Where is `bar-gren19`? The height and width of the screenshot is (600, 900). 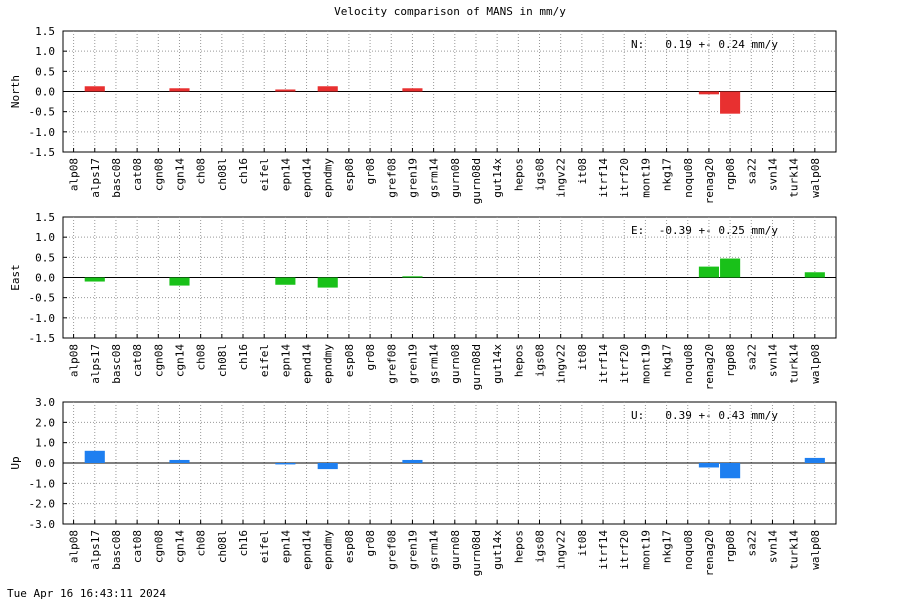
bar-gren19 is located at coordinates (412, 277).